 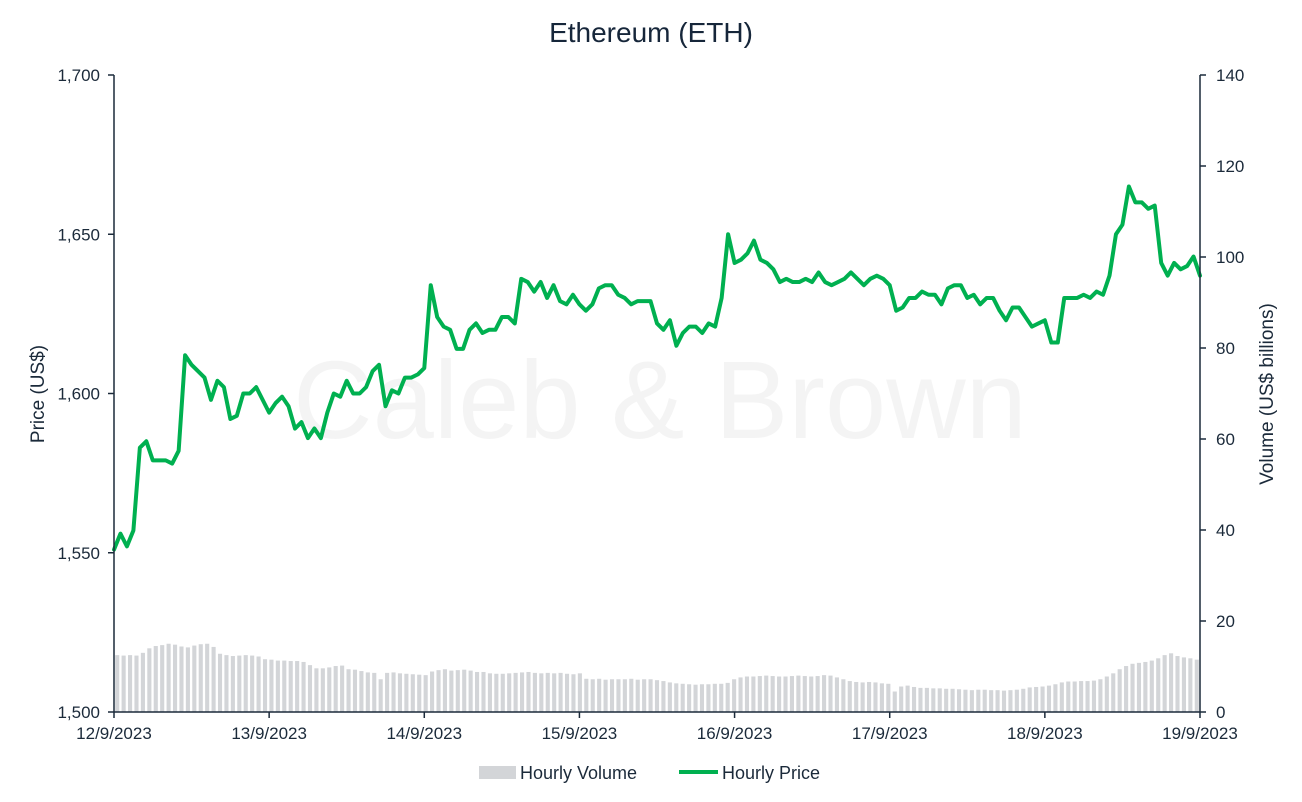 I want to click on y-tick-label: 1,600, so click(x=78, y=394).